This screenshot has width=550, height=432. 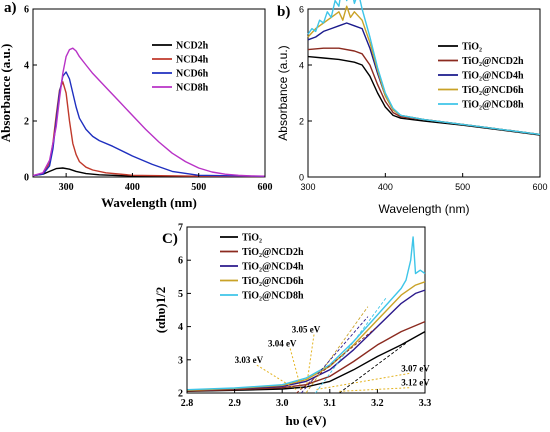 I want to click on x-tick-label-c-3: 3.1, so click(x=330, y=403).